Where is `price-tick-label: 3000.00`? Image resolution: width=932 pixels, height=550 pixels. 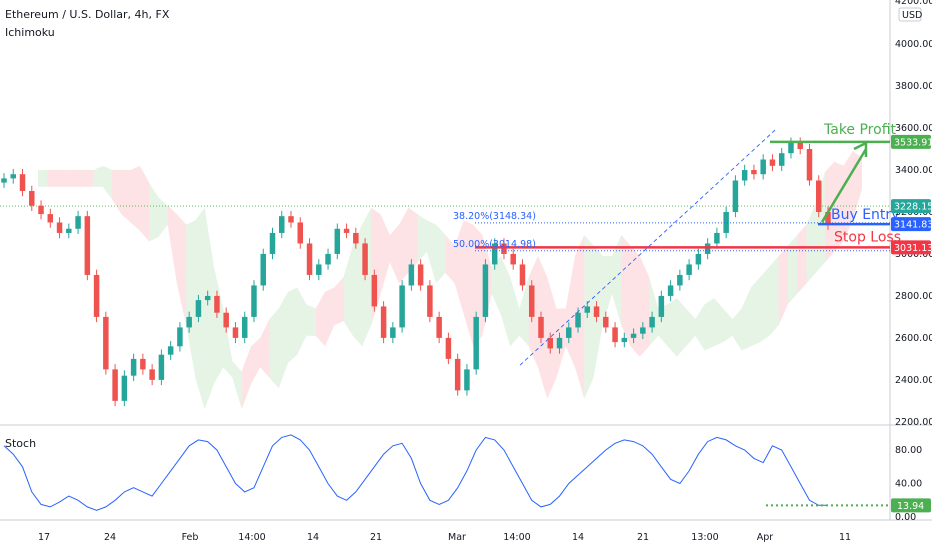
price-tick-label: 3000.00 is located at coordinates (913, 254).